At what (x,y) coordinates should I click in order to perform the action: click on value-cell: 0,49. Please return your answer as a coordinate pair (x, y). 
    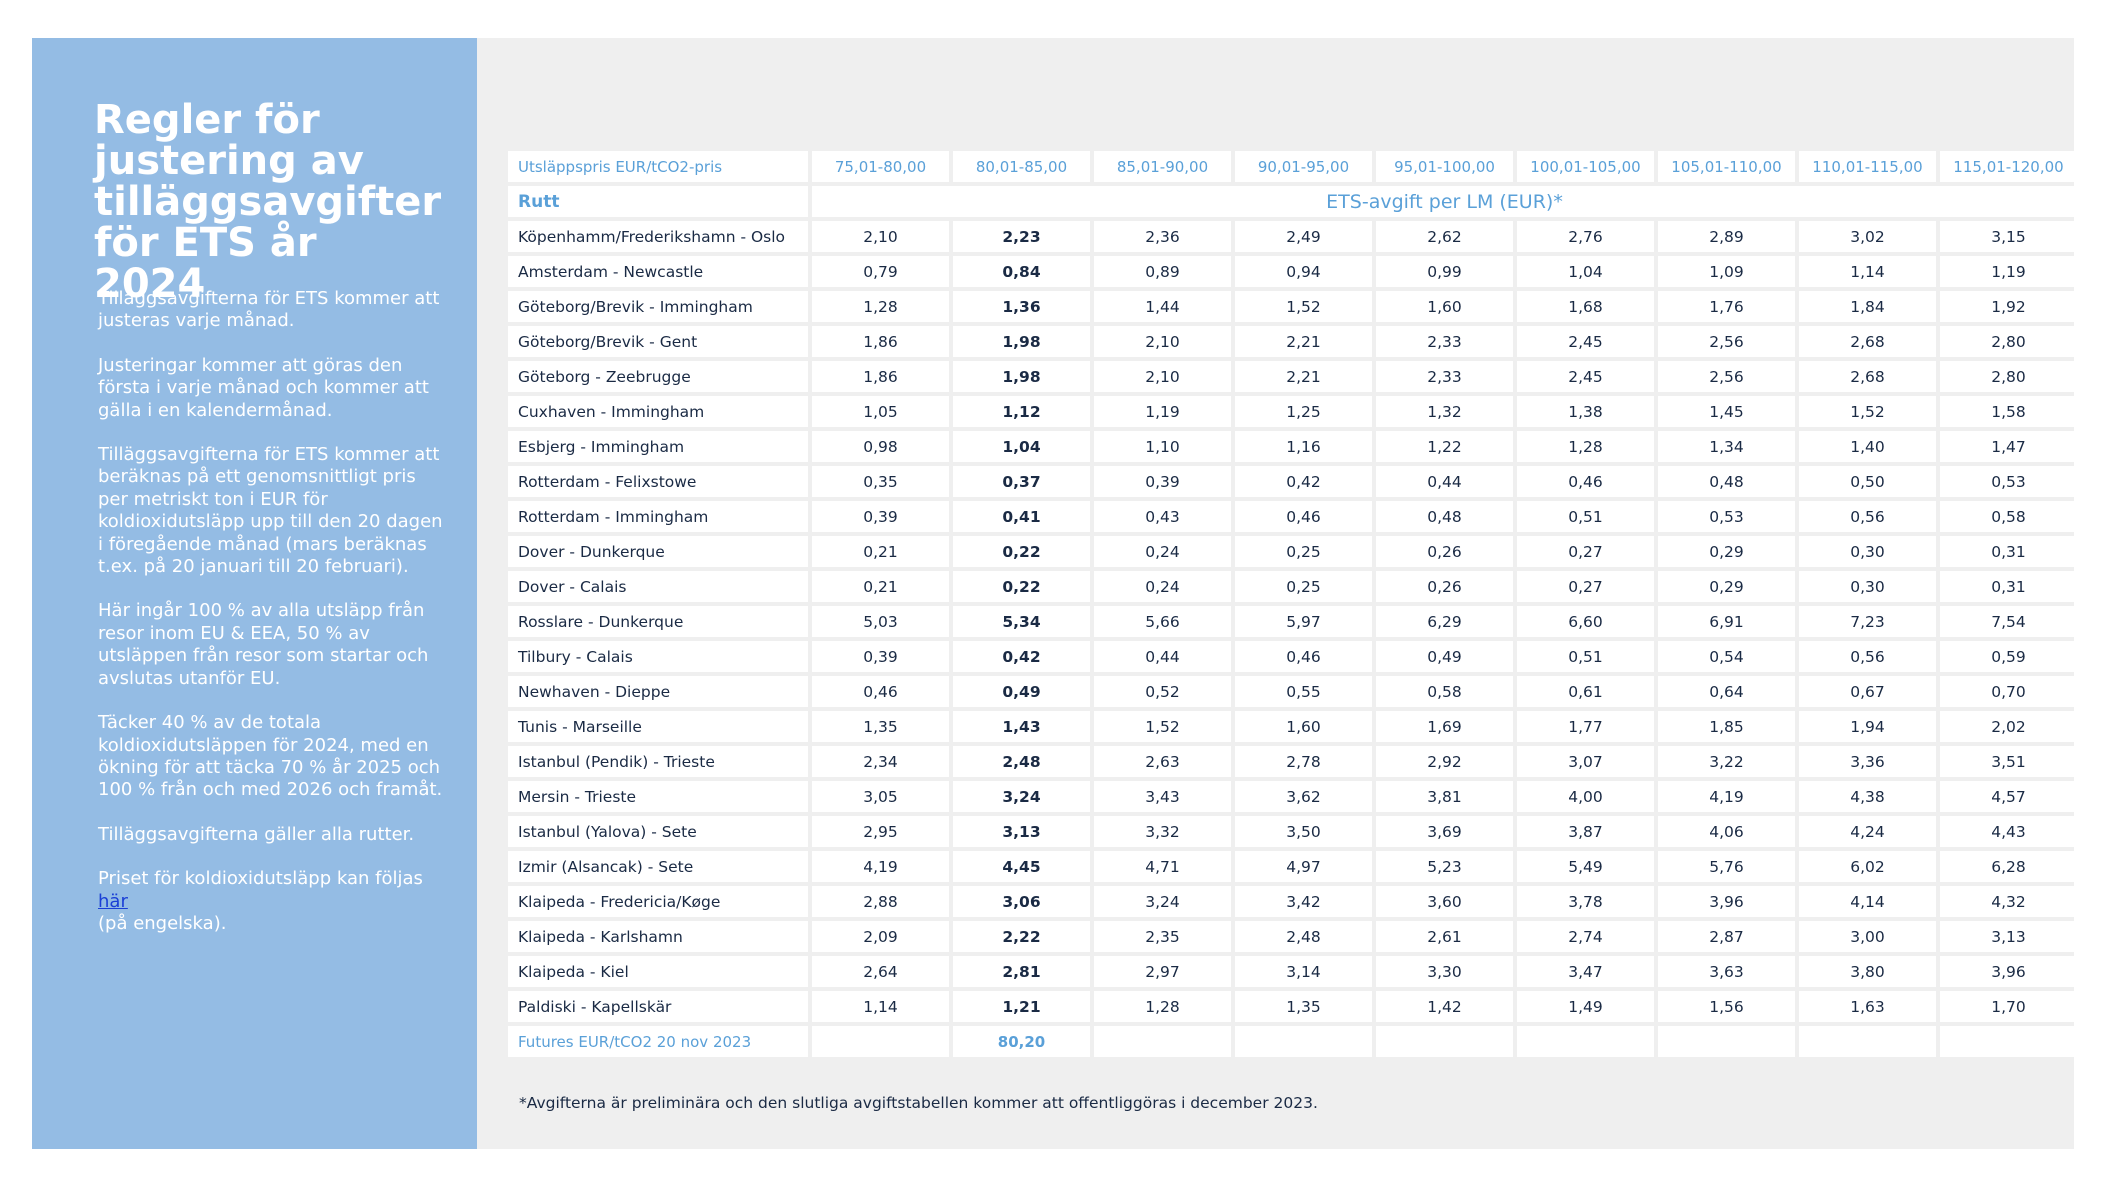
    Looking at the image, I should click on (1444, 656).